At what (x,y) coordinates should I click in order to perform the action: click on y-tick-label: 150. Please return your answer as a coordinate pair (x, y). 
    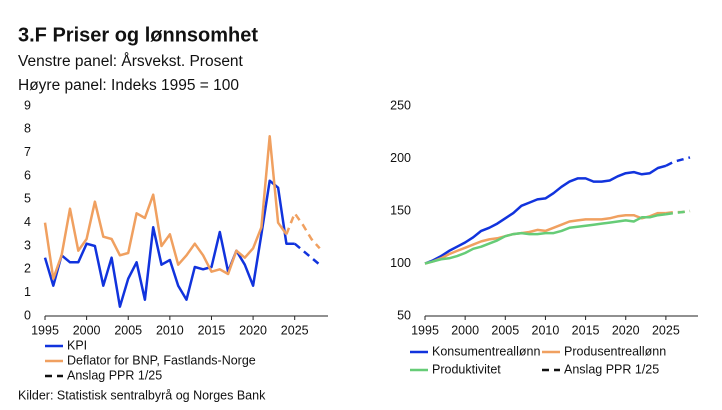
    Looking at the image, I should click on (400, 210).